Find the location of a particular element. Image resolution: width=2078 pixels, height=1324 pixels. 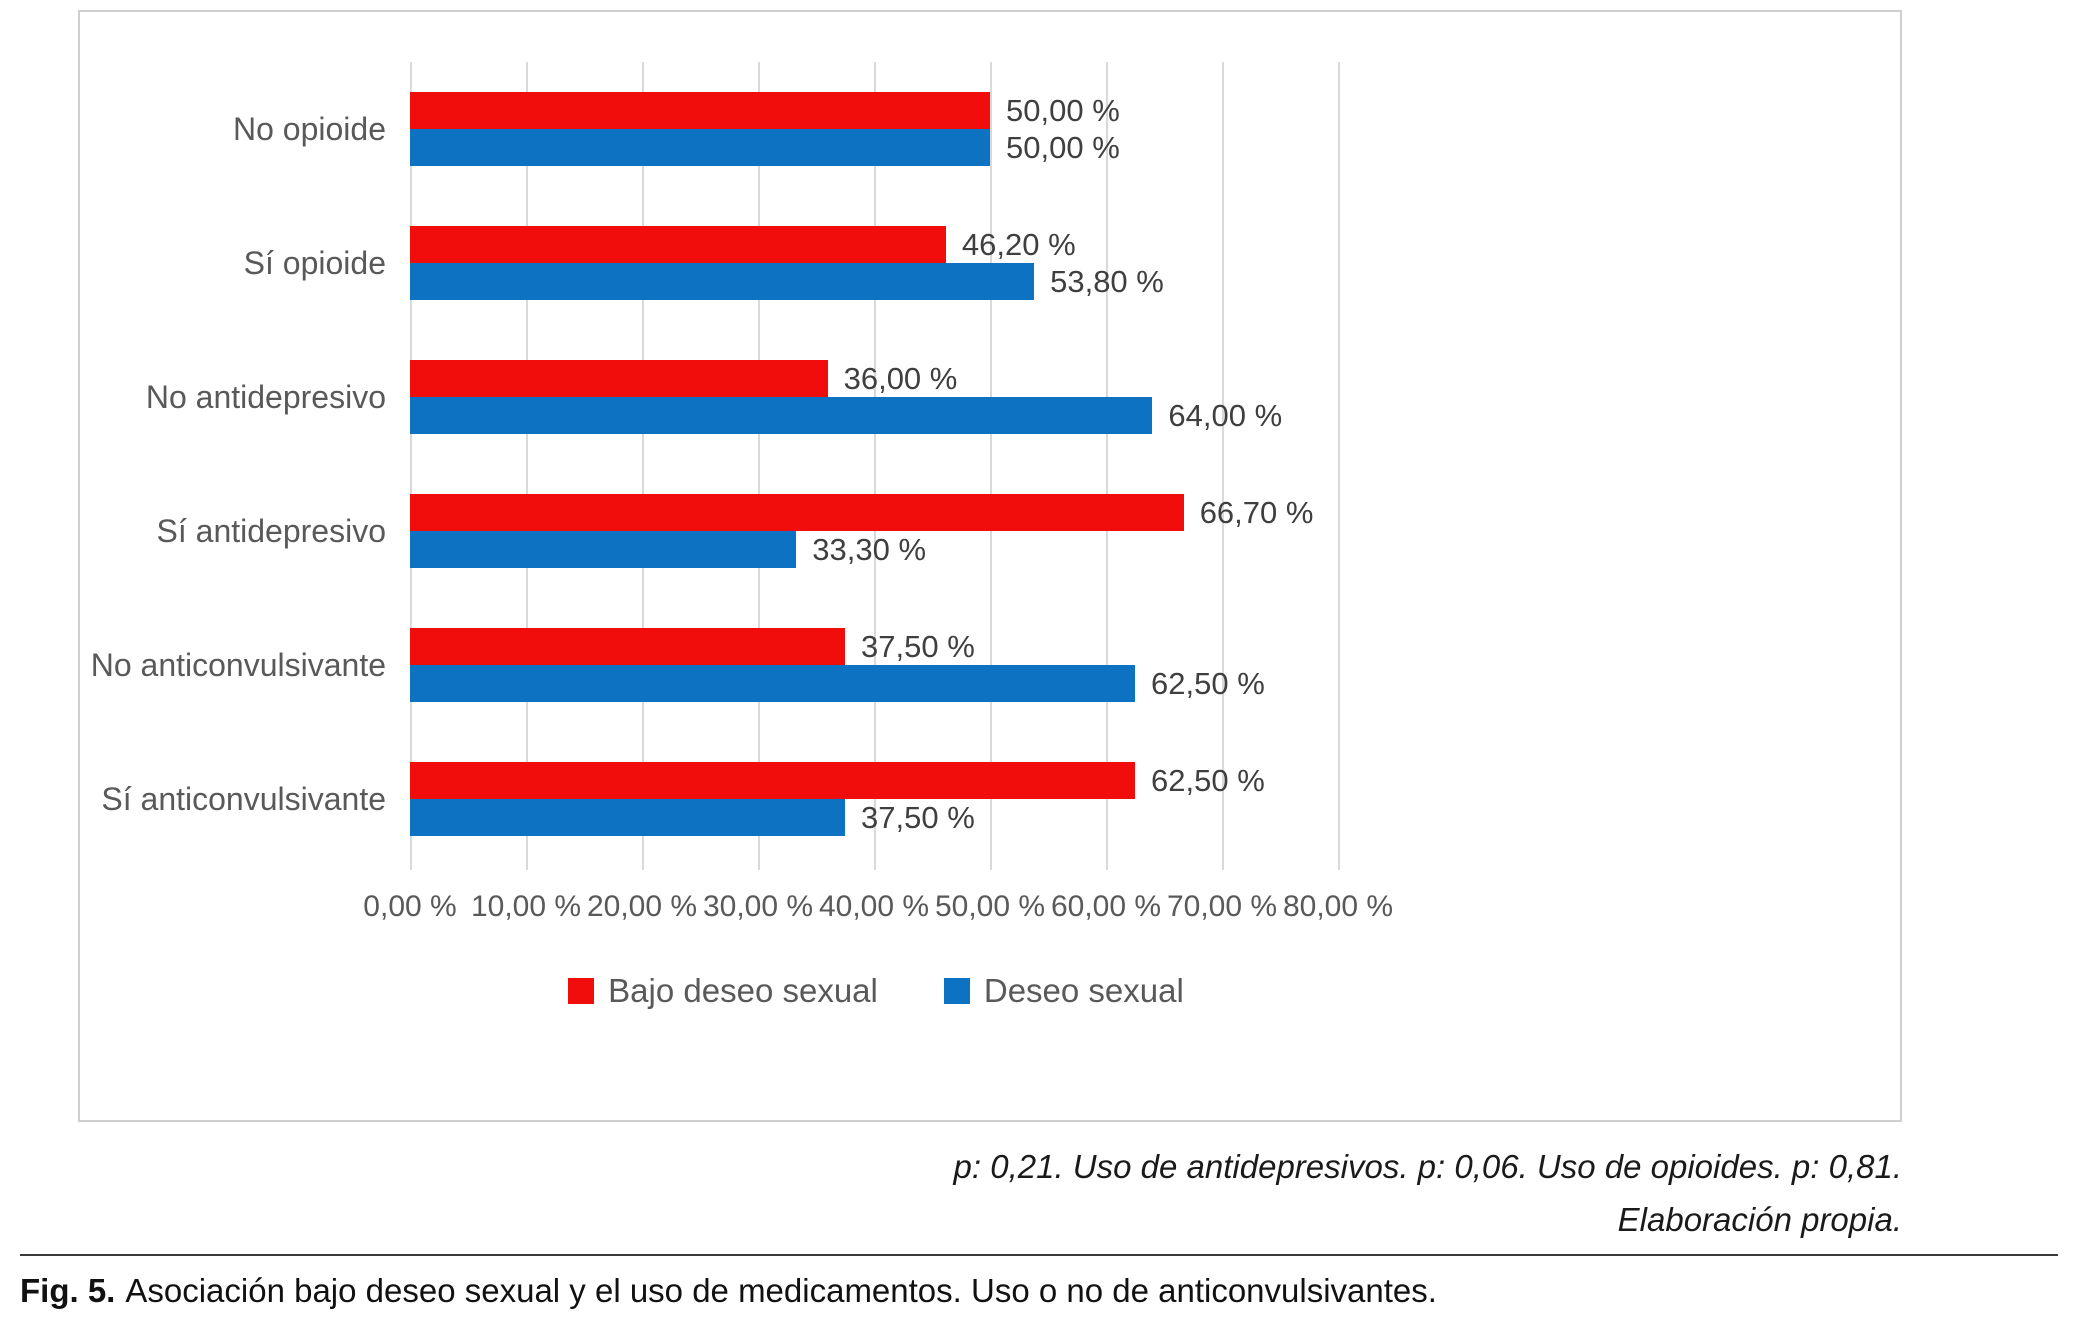

bar-pair: 46,20 % 53,80 % is located at coordinates (787, 263).